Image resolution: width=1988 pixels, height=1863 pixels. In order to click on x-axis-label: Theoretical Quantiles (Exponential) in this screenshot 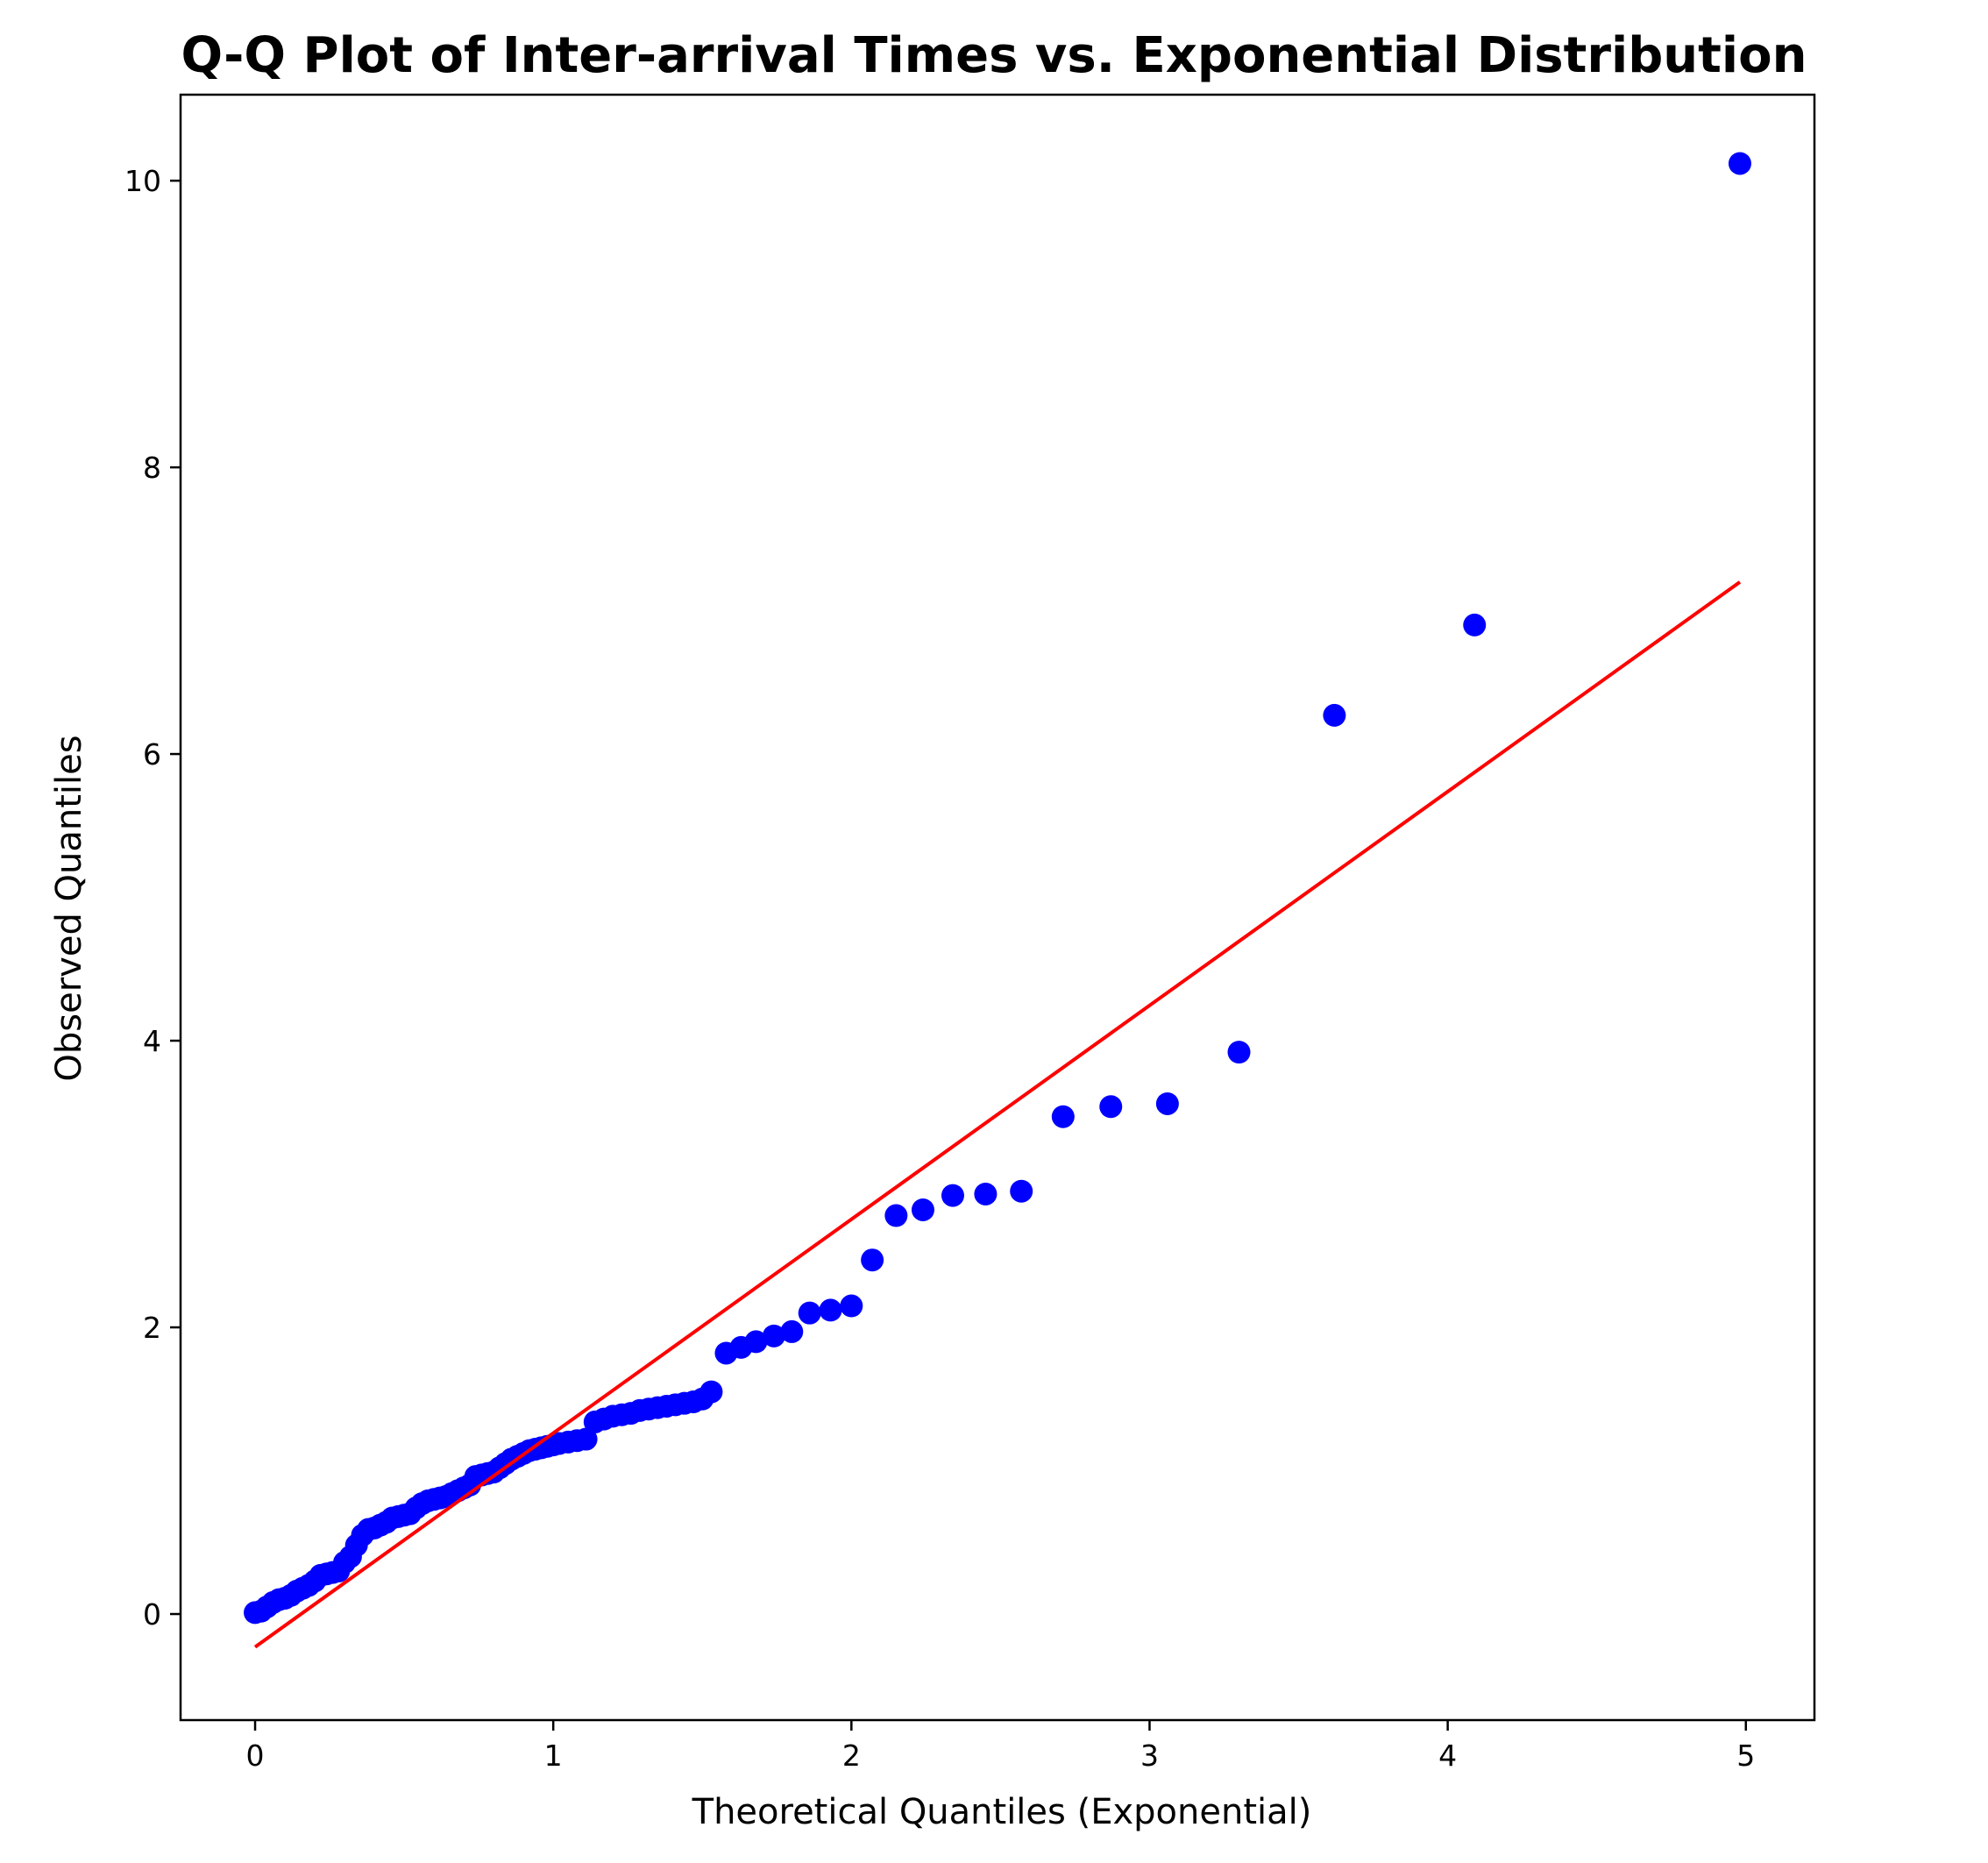, I will do `click(1002, 1812)`.